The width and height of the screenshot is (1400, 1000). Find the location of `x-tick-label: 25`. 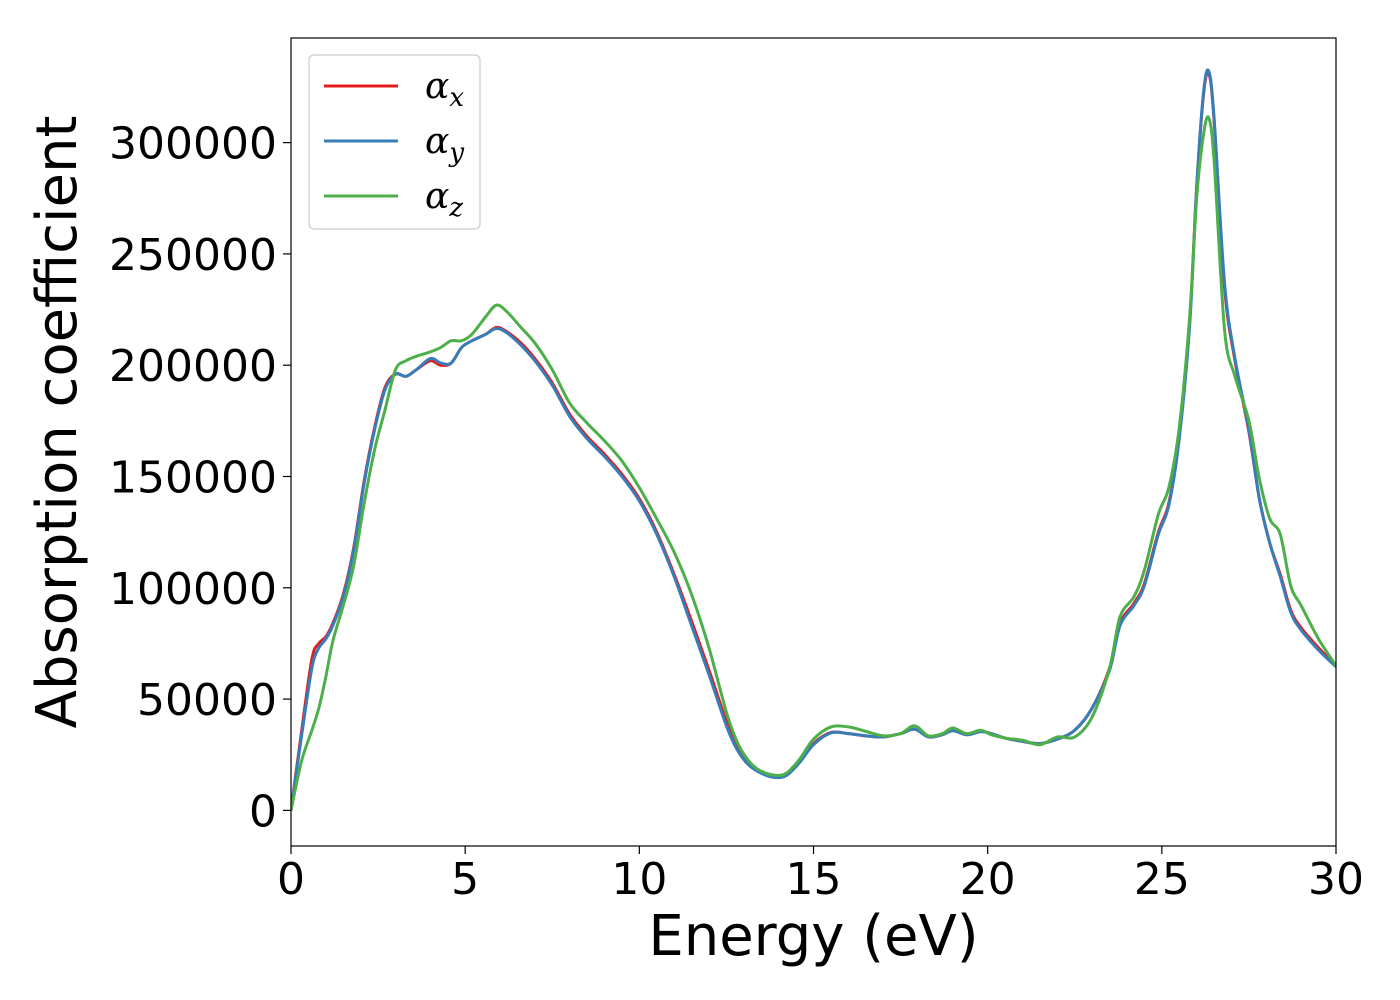

x-tick-label: 25 is located at coordinates (1162, 879).